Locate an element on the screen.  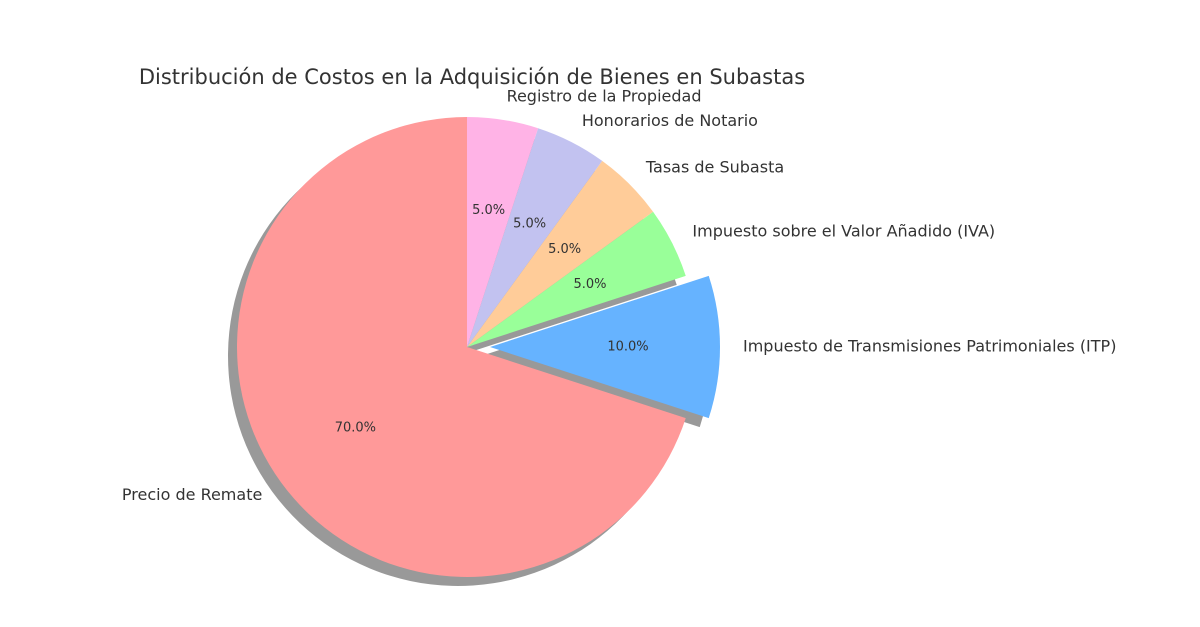
slice-label: Tasas de Subasta is located at coordinates (714, 167).